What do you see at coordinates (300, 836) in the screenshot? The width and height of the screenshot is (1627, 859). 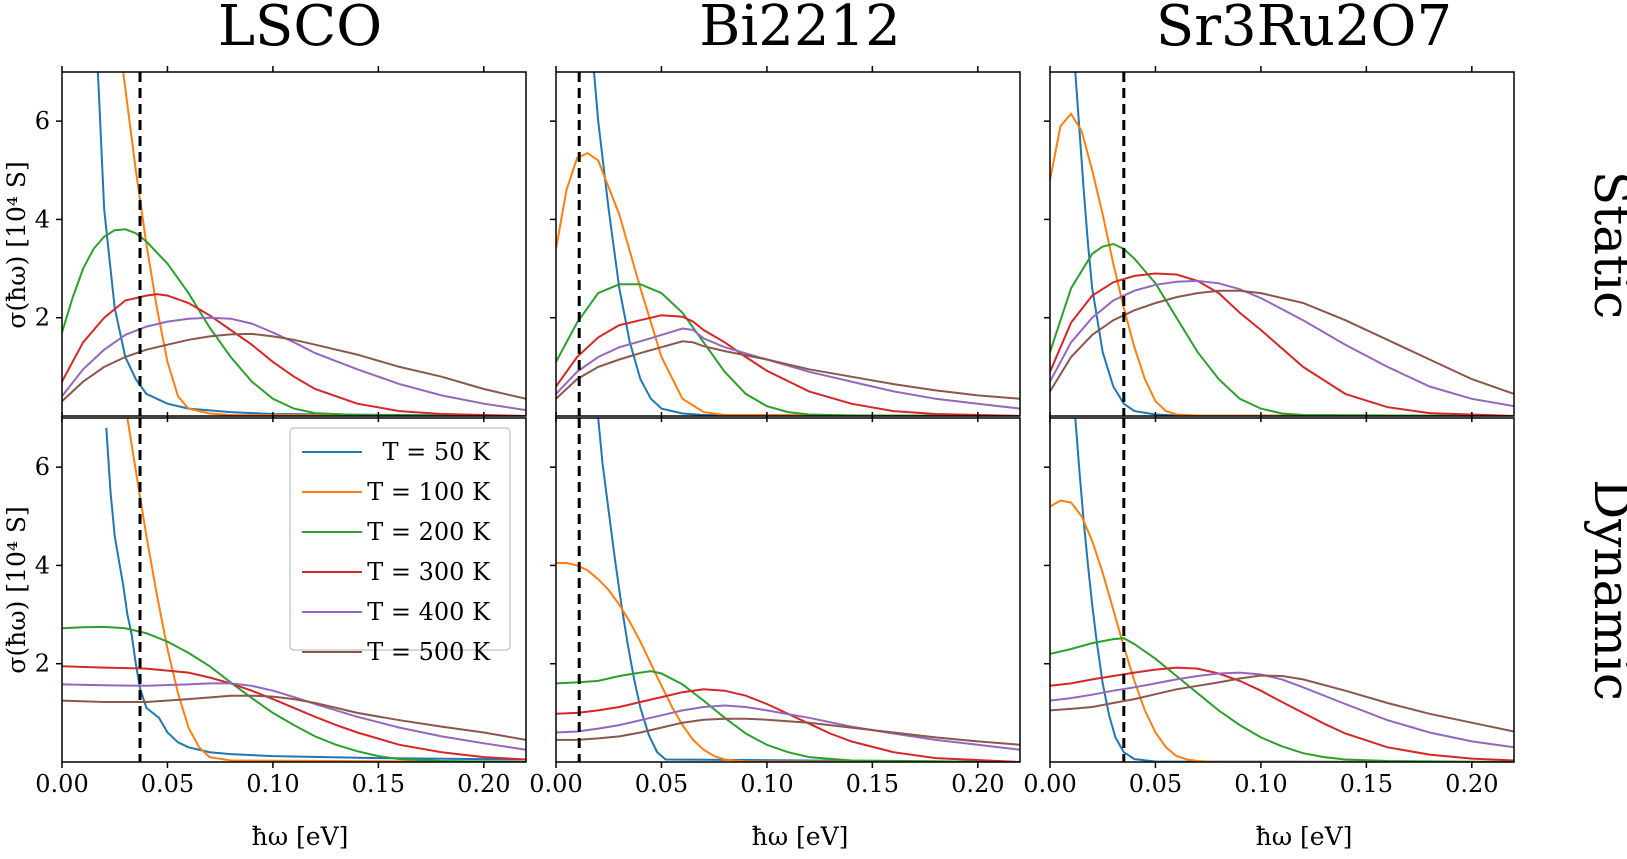 I see `x-axis-label-lsco: ħω [eV]` at bounding box center [300, 836].